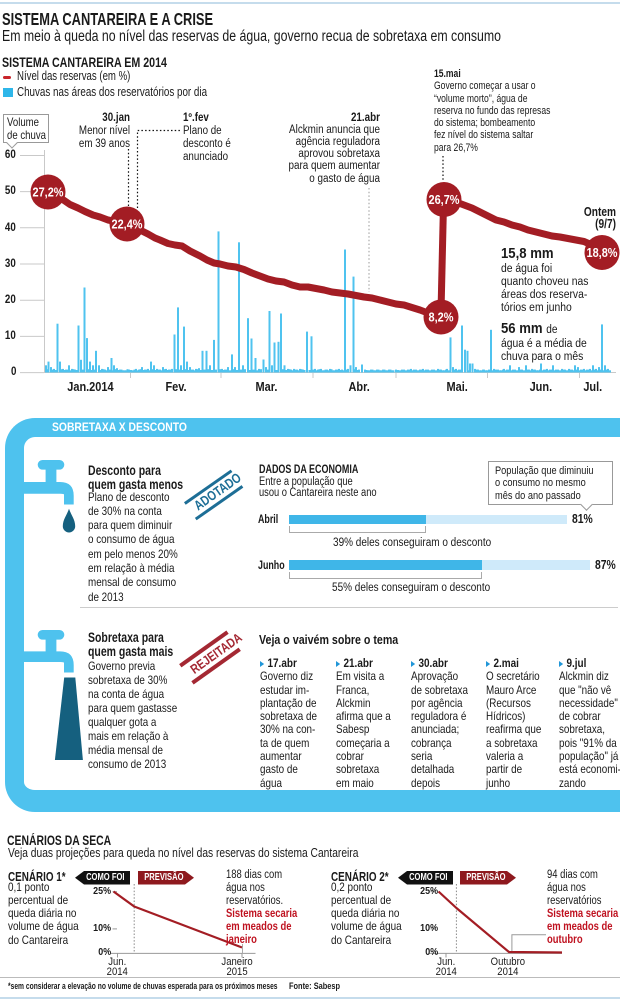  What do you see at coordinates (441, 317) in the screenshot?
I see `svg-text: 8,2%` at bounding box center [441, 317].